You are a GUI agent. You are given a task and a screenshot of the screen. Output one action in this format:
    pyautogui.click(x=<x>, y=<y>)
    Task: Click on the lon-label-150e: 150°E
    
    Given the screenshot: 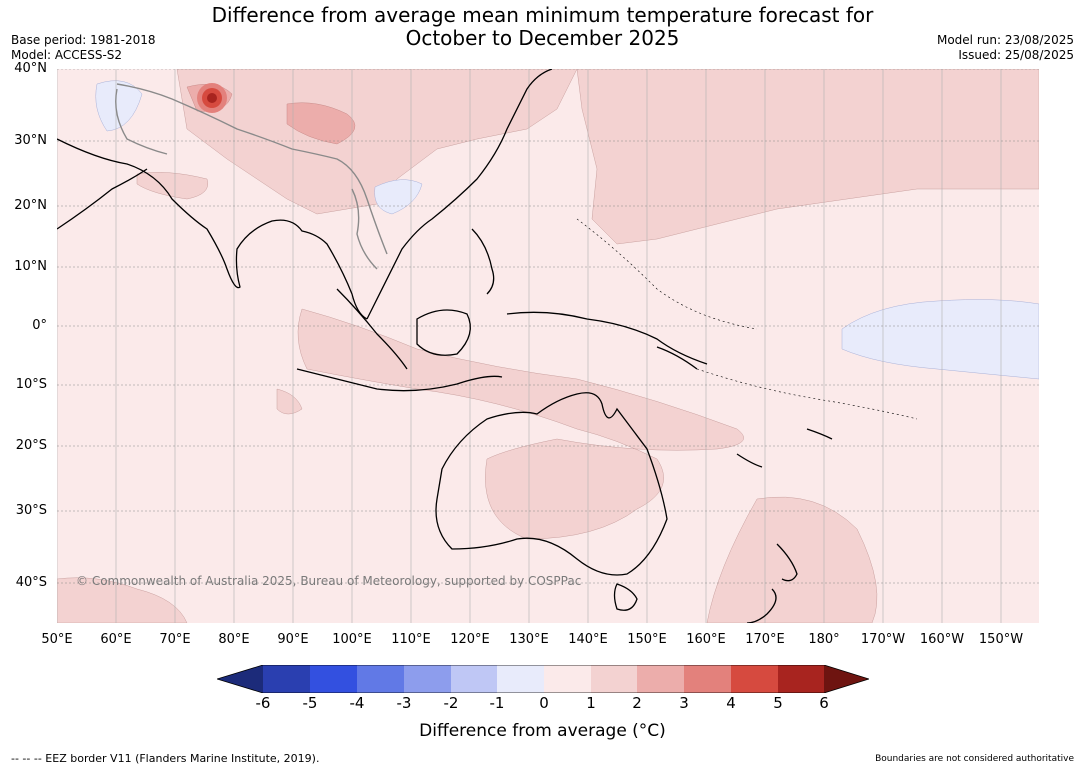 What is the action you would take?
    pyautogui.click(x=647, y=639)
    